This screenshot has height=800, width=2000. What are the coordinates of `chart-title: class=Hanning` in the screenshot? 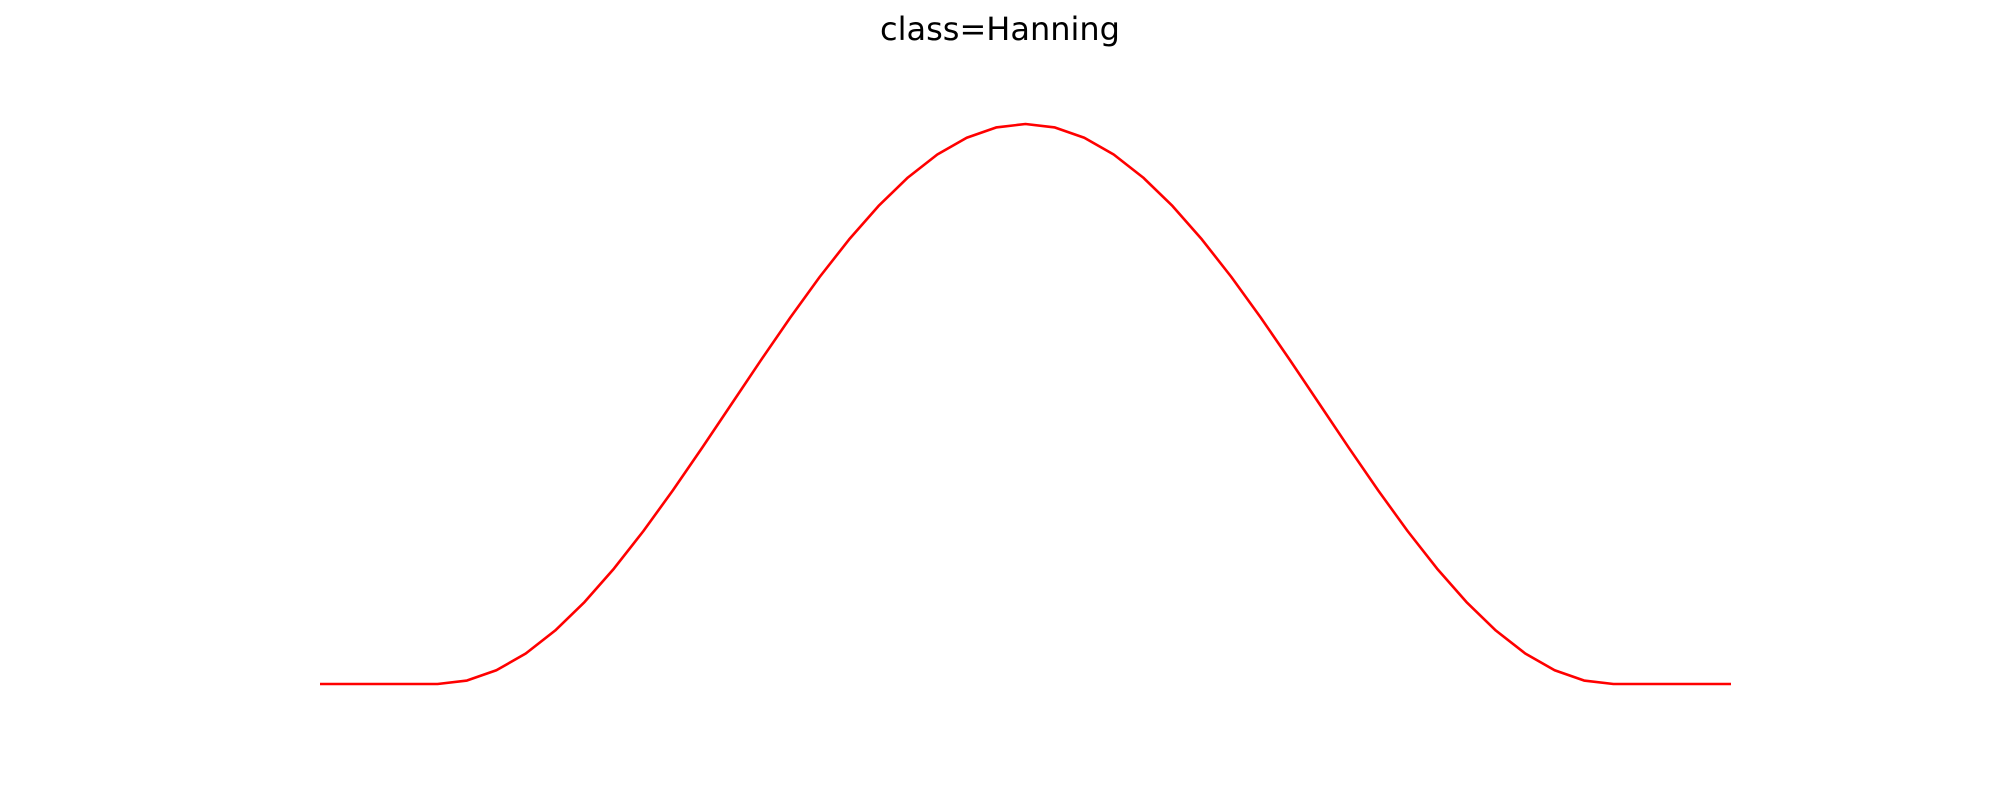 It's located at (1000, 29).